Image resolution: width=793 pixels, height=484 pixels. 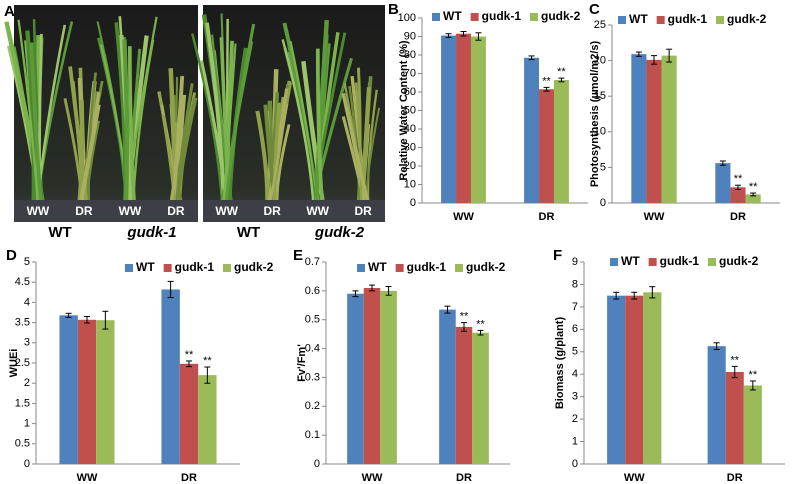 What do you see at coordinates (393, 9) in the screenshot?
I see `panel-letter: B` at bounding box center [393, 9].